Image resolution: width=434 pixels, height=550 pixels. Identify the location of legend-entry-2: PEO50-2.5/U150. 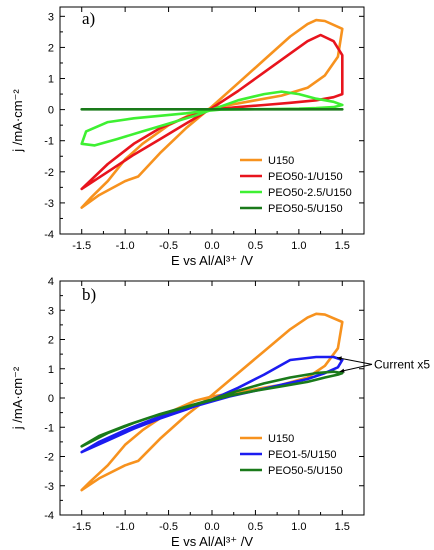
(310, 193).